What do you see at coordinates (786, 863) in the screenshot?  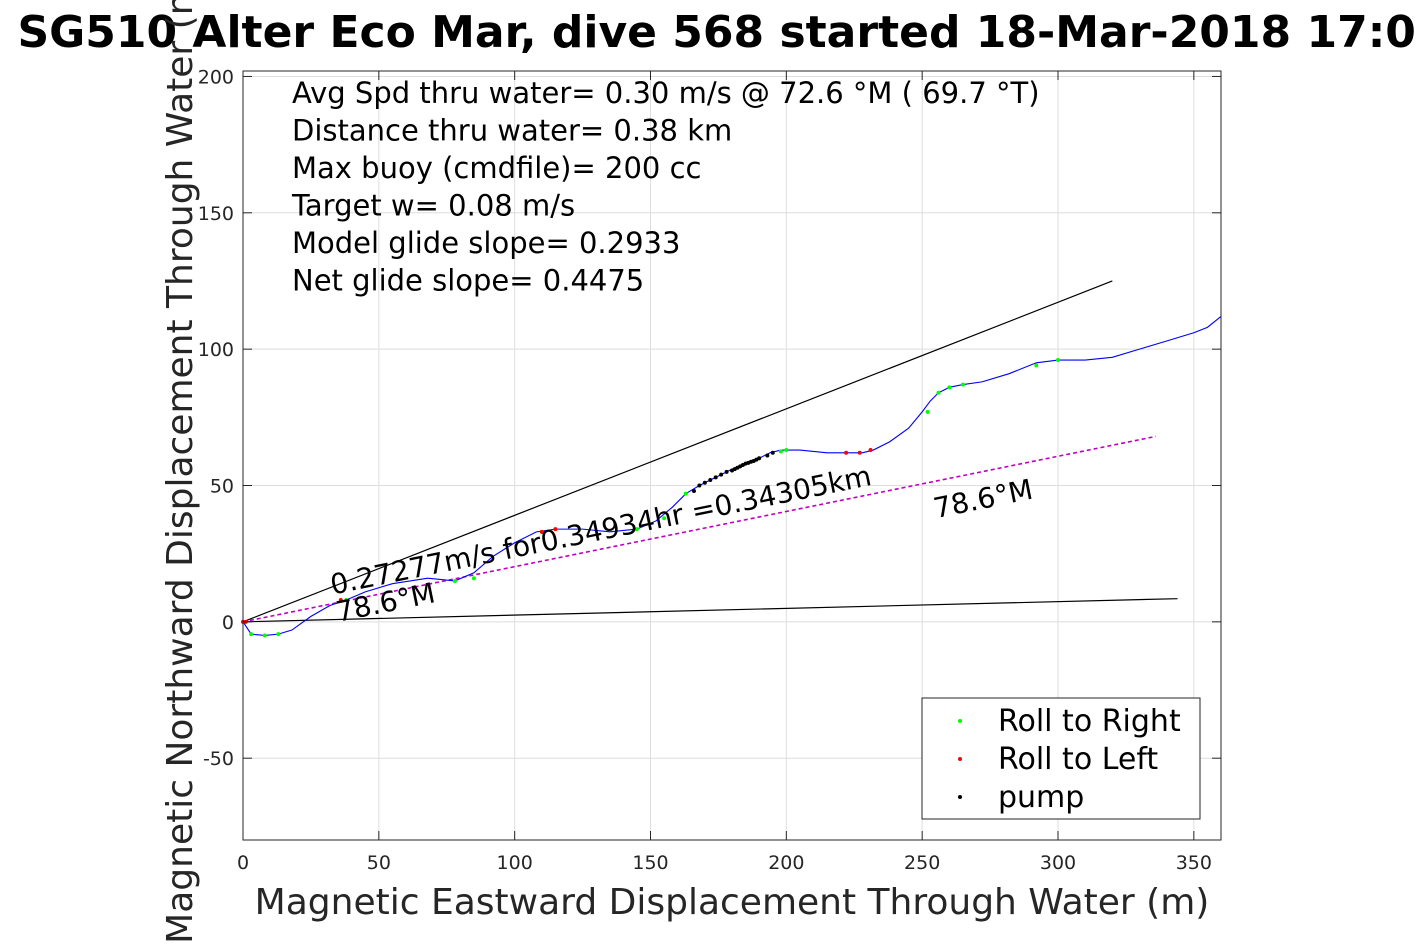 I see `x-tick-label: 200` at bounding box center [786, 863].